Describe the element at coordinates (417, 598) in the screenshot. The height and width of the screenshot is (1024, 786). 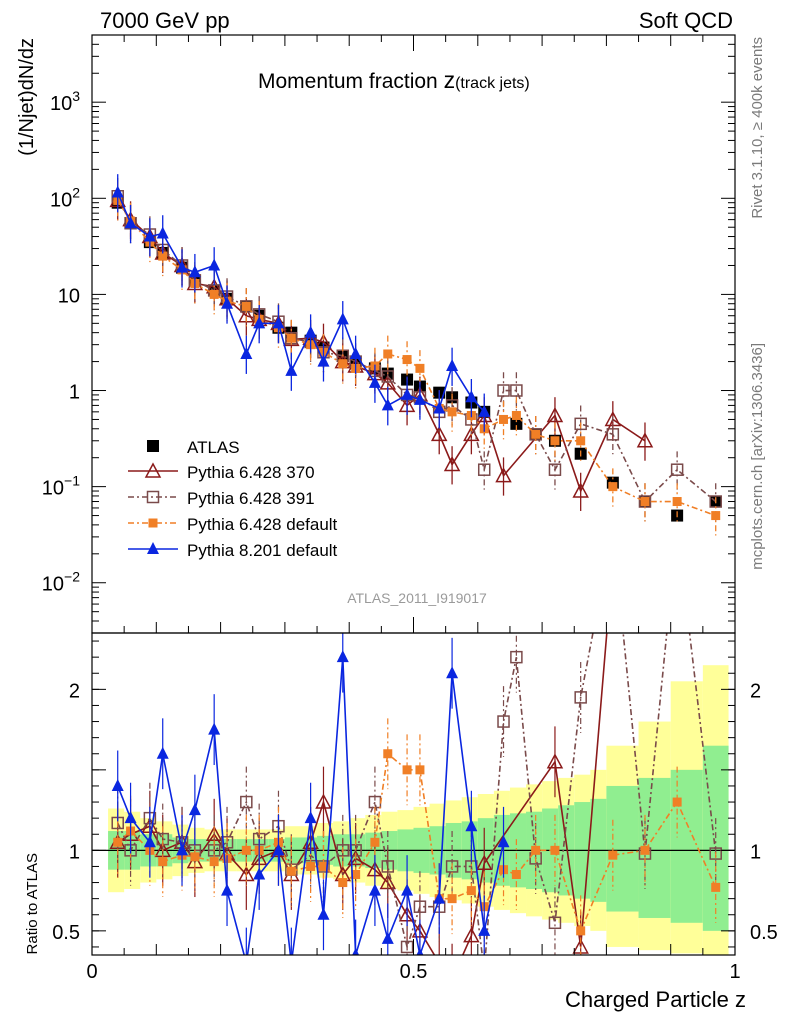
I see `analysis-watermark: ATLAS_2011_I919017` at that location.